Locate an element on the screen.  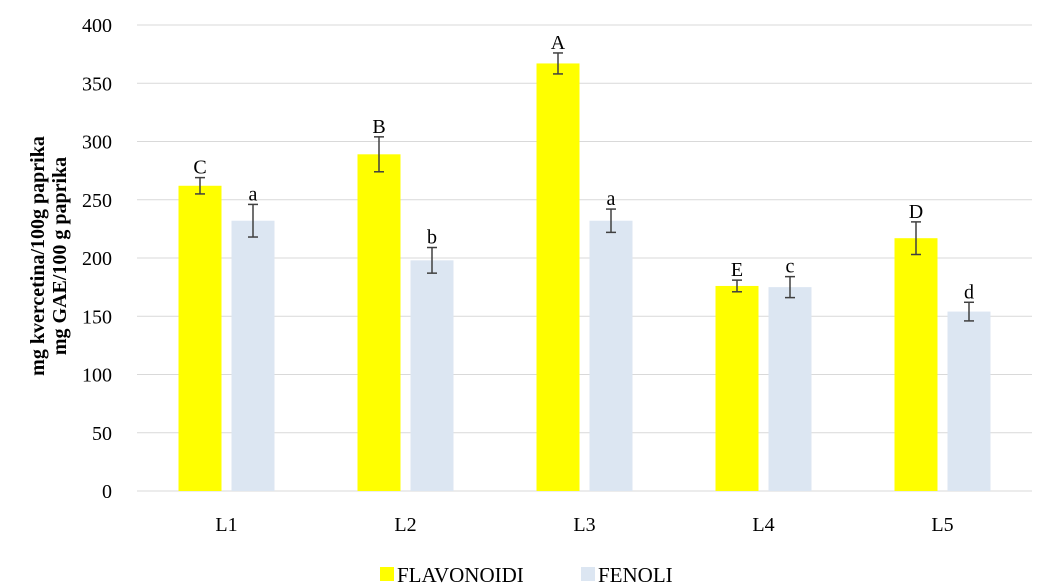
legend-label-fenoli: FENOLI is located at coordinates (635, 574).